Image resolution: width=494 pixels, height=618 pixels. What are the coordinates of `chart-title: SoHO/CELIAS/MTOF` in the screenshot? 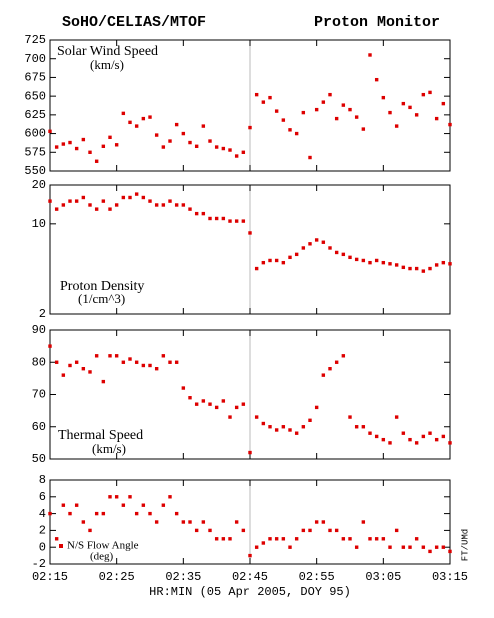 It's located at (134, 22).